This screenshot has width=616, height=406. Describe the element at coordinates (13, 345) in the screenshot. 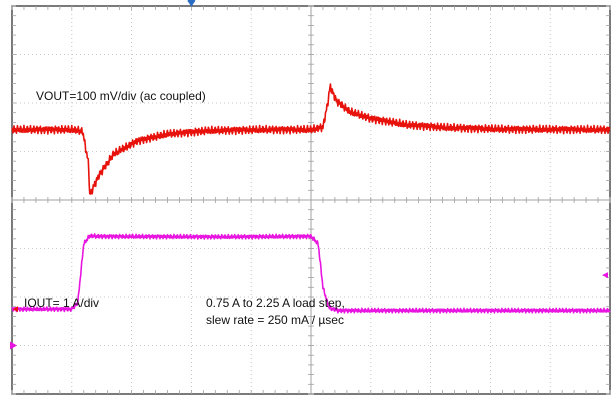

I see `ch2-ground-marker` at that location.